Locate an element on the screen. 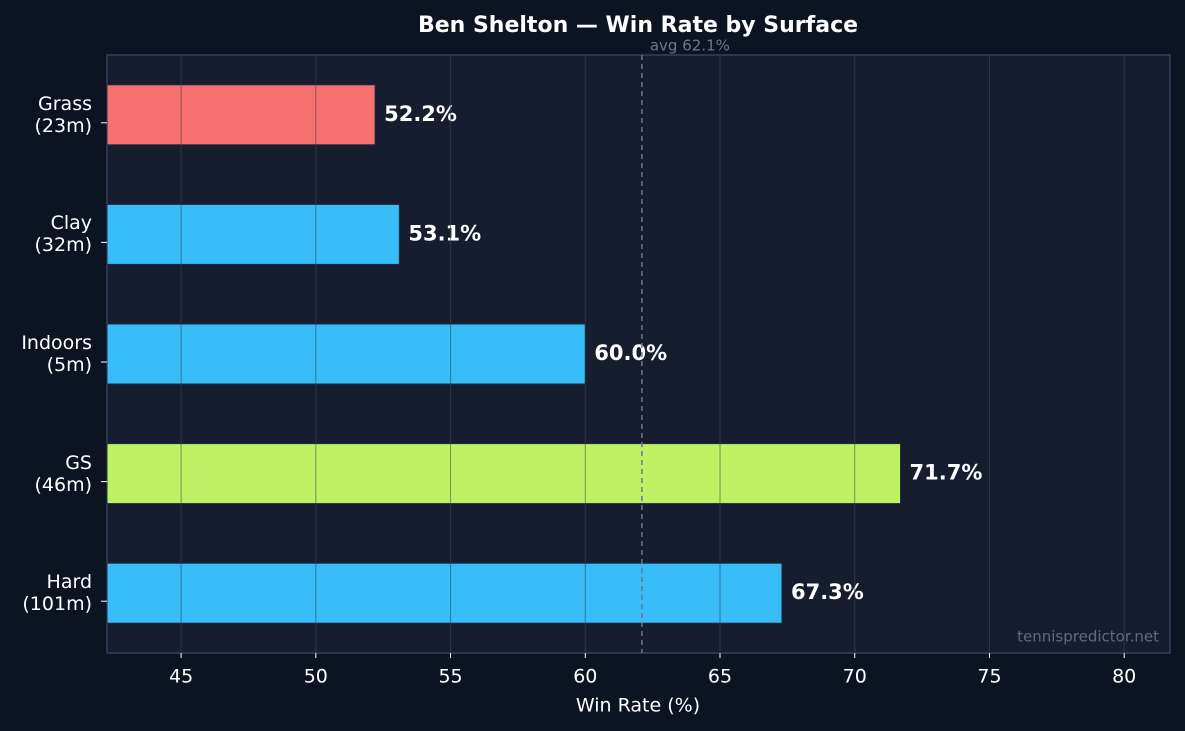 The width and height of the screenshot is (1185, 731). x-tick-label: 55 is located at coordinates (450, 677).